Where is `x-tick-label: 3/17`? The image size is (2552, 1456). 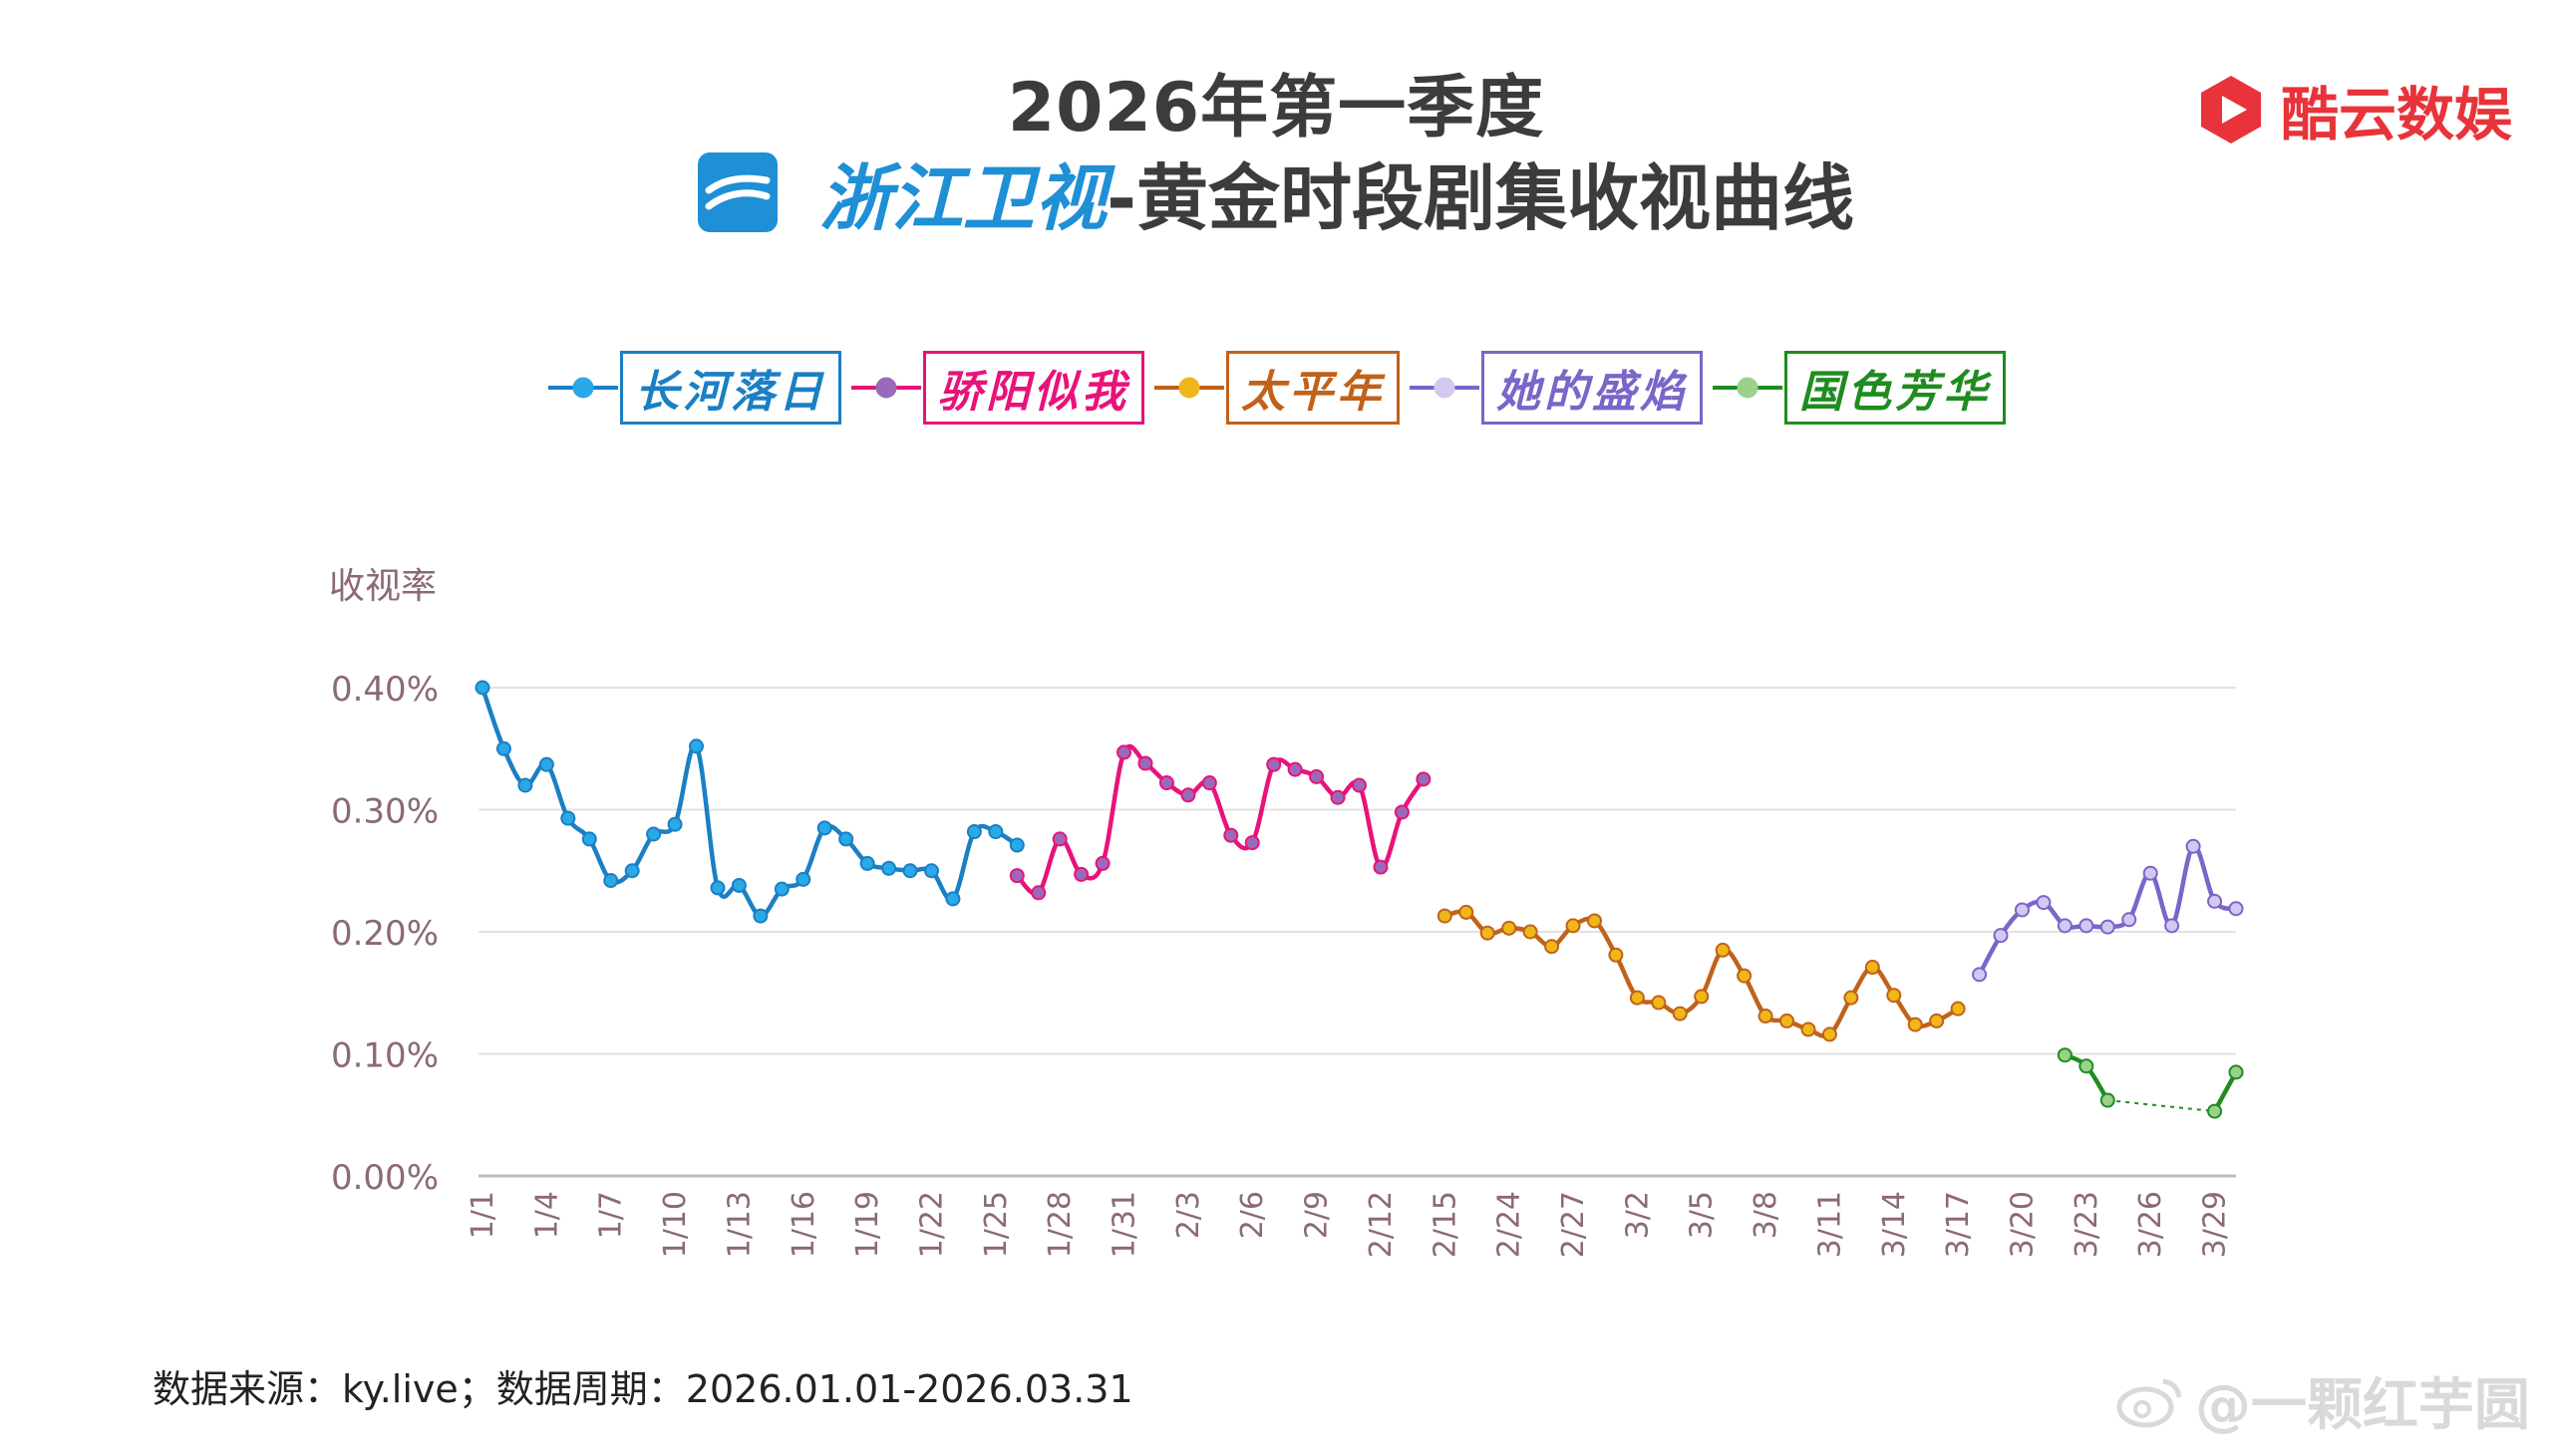 x-tick-label: 3/17 is located at coordinates (1958, 1224).